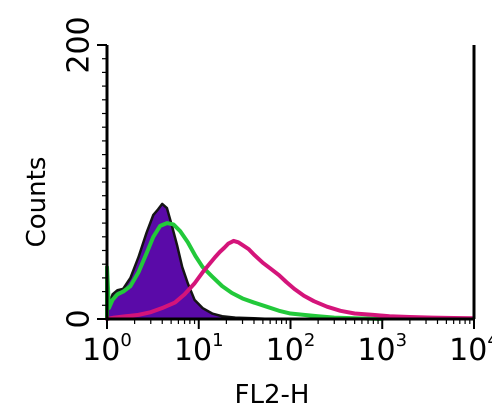  I want to click on x-tick-label-exponent: 4, so click(489, 340).